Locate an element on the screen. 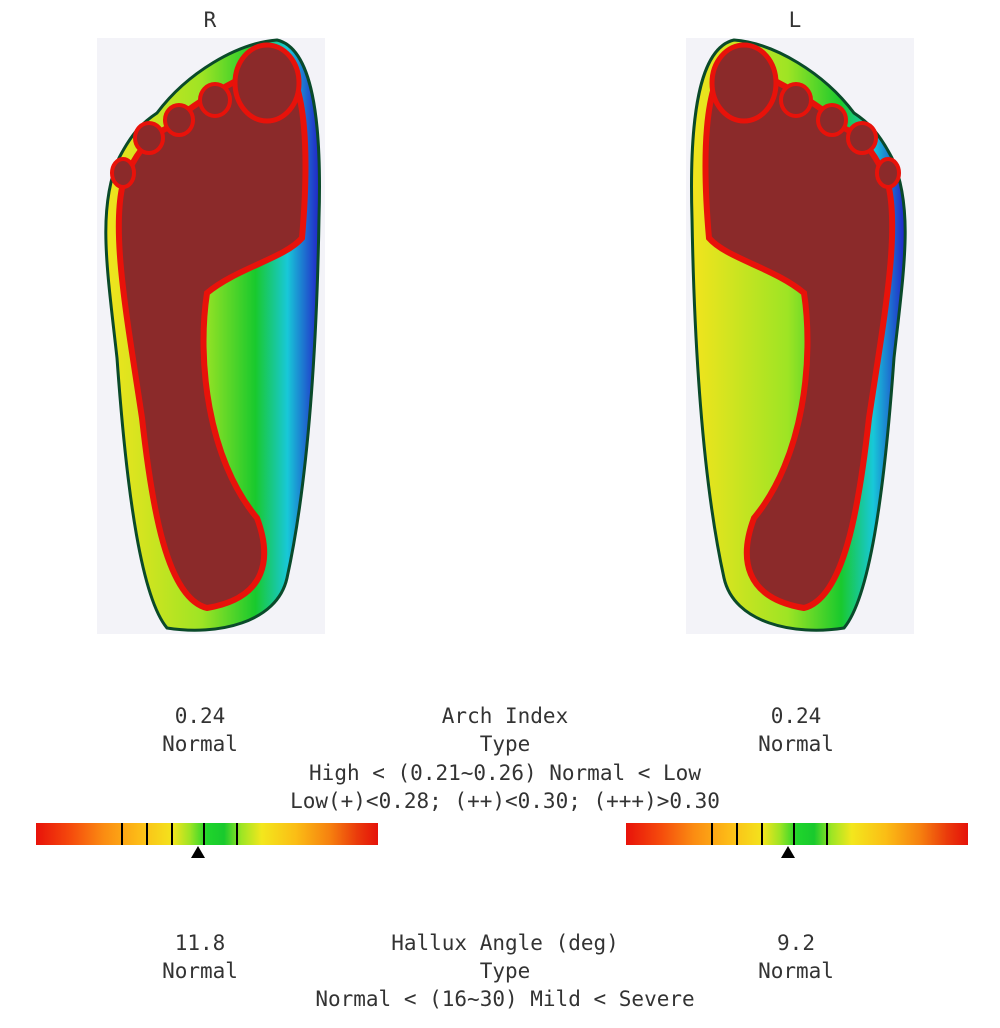 The height and width of the screenshot is (1028, 1000). hallux-type-label: Type is located at coordinates (505, 971).